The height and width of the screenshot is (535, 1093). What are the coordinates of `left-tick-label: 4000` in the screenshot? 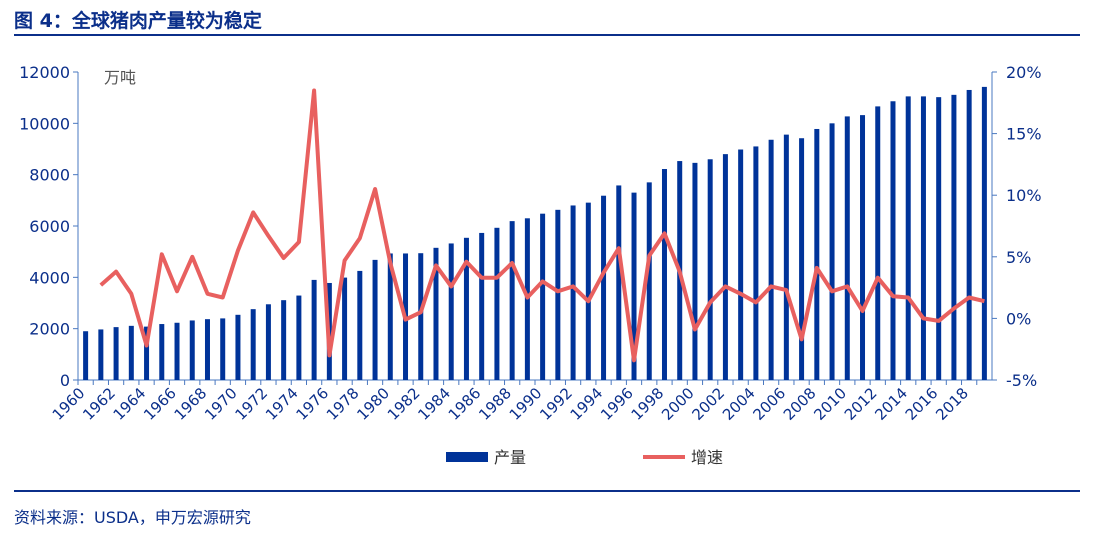 It's located at (49, 277).